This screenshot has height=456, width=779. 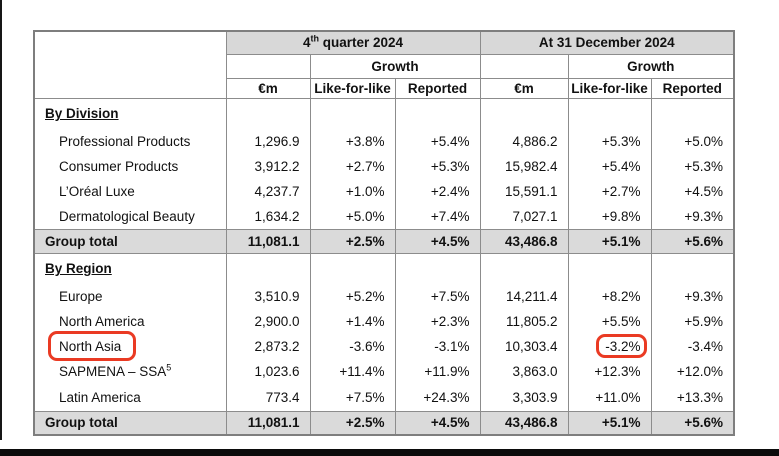 What do you see at coordinates (384, 268) in the screenshot?
I see `section-by-region: By Region` at bounding box center [384, 268].